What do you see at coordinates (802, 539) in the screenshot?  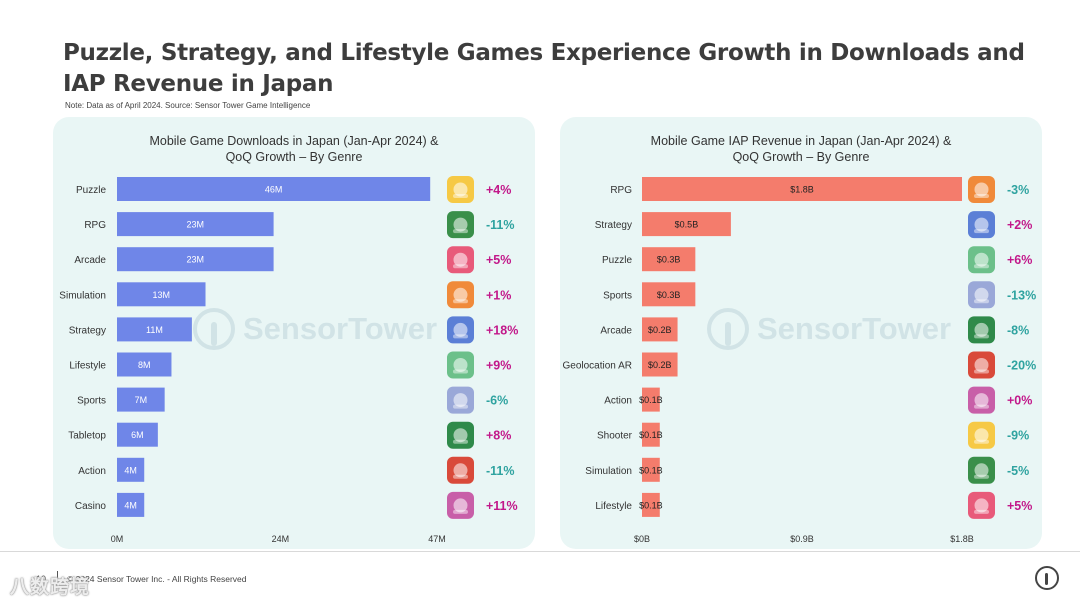 I see `x-tick-label: $0.9B` at bounding box center [802, 539].